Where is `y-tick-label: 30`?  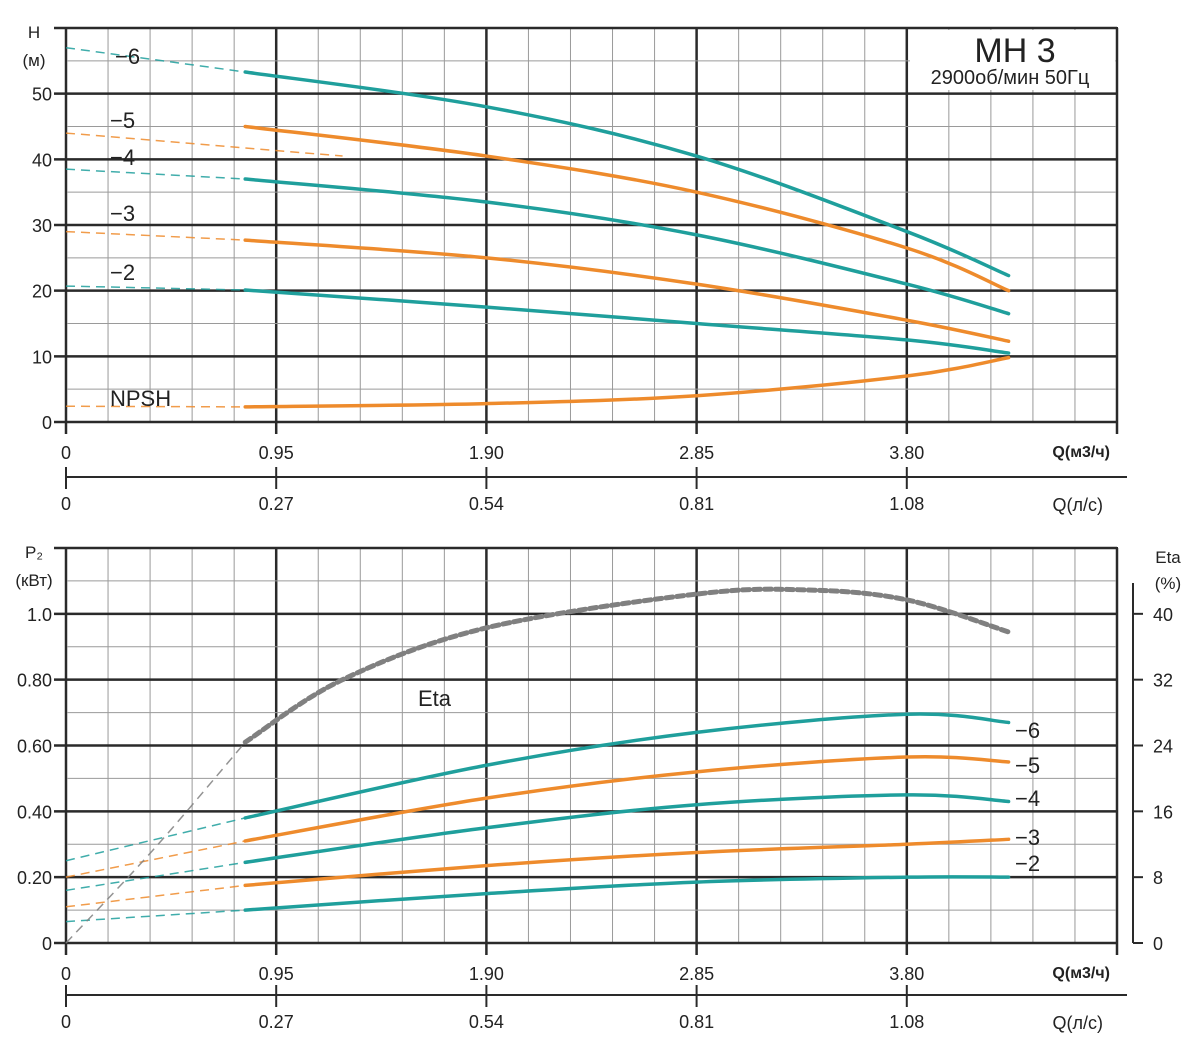
y-tick-label: 30 is located at coordinates (42, 226).